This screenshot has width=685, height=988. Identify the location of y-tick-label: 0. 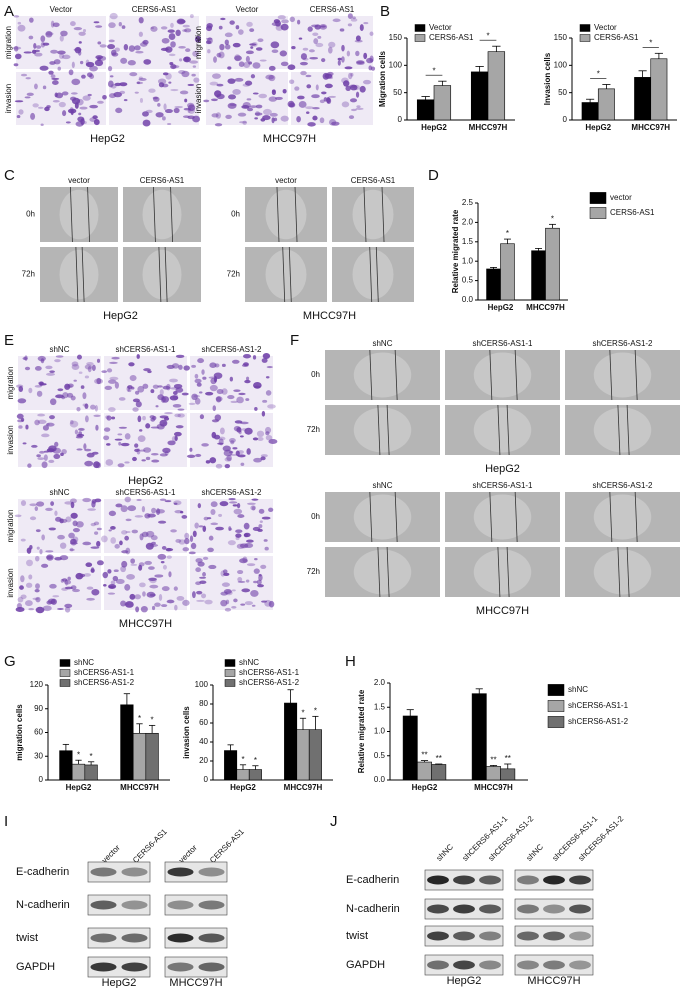
(400, 119).